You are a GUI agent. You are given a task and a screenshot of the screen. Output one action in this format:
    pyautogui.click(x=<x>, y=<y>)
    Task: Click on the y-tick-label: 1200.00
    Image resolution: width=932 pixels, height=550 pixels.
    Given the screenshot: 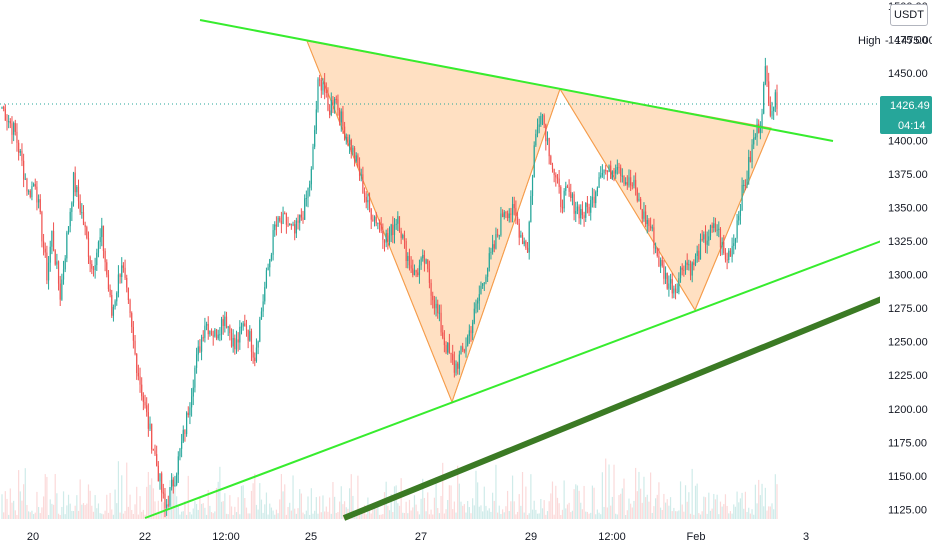 What is the action you would take?
    pyautogui.click(x=908, y=410)
    